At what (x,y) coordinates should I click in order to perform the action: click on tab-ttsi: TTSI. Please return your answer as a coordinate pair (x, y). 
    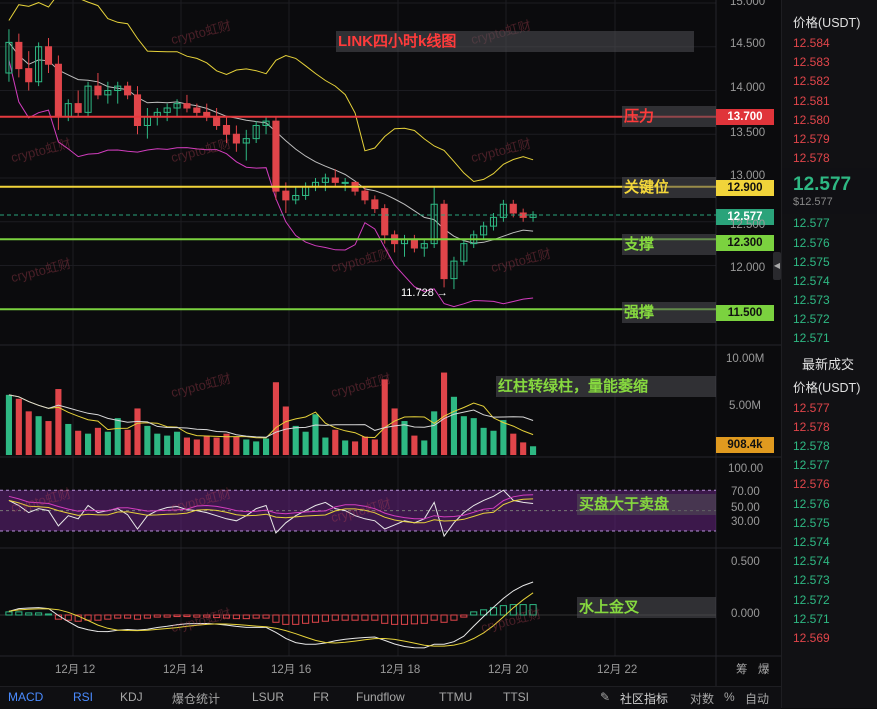
    Looking at the image, I should click on (516, 697).